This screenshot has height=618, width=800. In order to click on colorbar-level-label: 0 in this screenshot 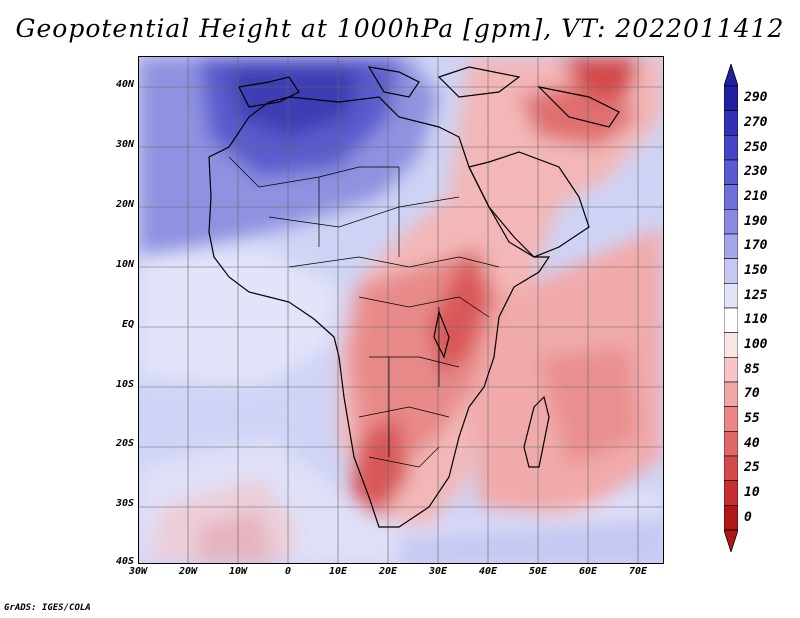, I will do `click(748, 517)`.